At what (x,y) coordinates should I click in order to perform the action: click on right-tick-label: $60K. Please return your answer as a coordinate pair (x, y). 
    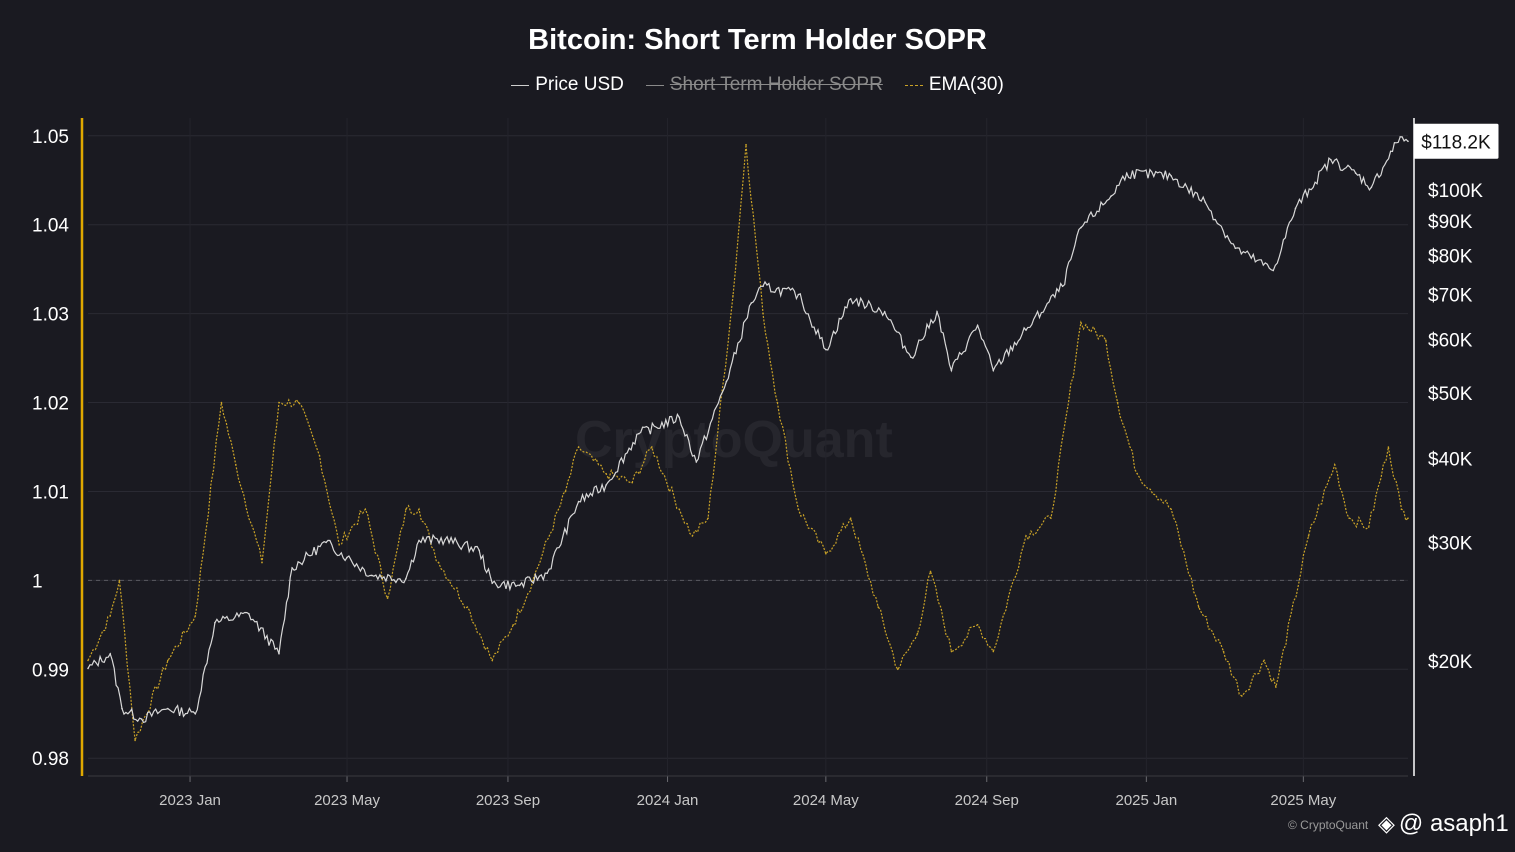
    Looking at the image, I should click on (1450, 341).